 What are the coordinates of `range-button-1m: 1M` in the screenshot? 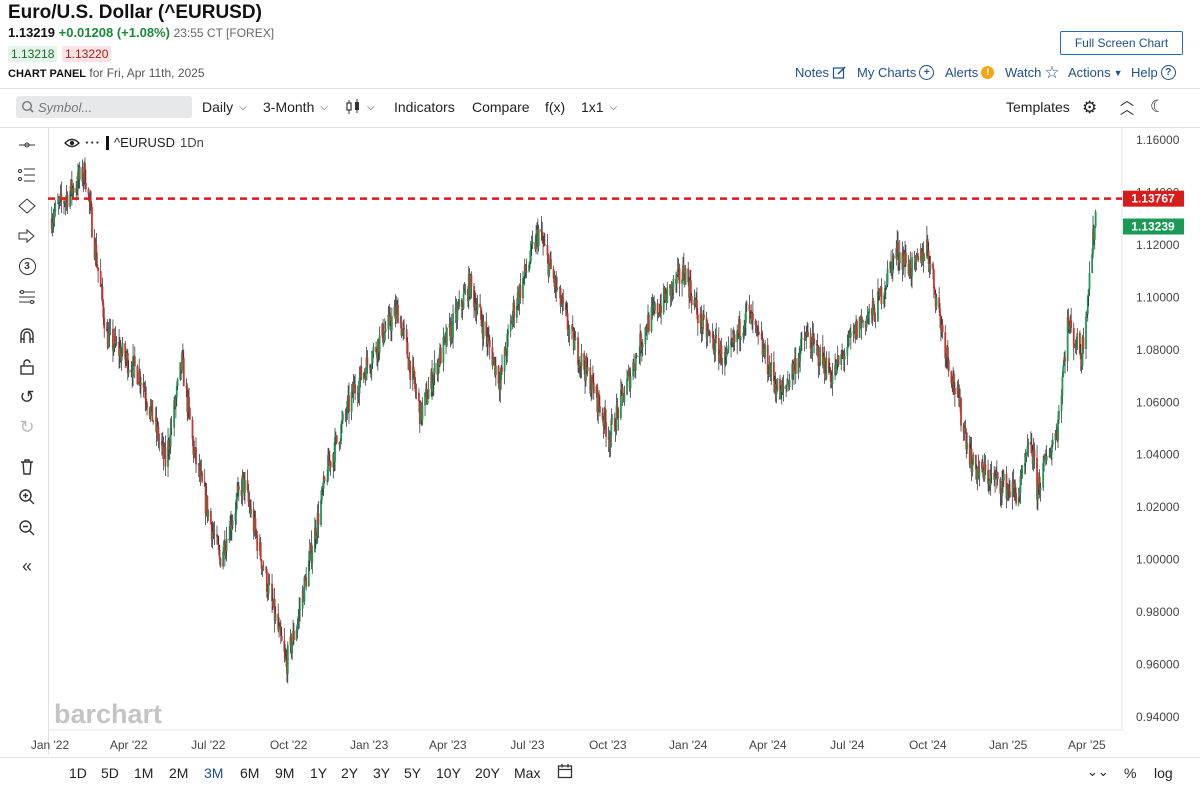 It's located at (144, 773).